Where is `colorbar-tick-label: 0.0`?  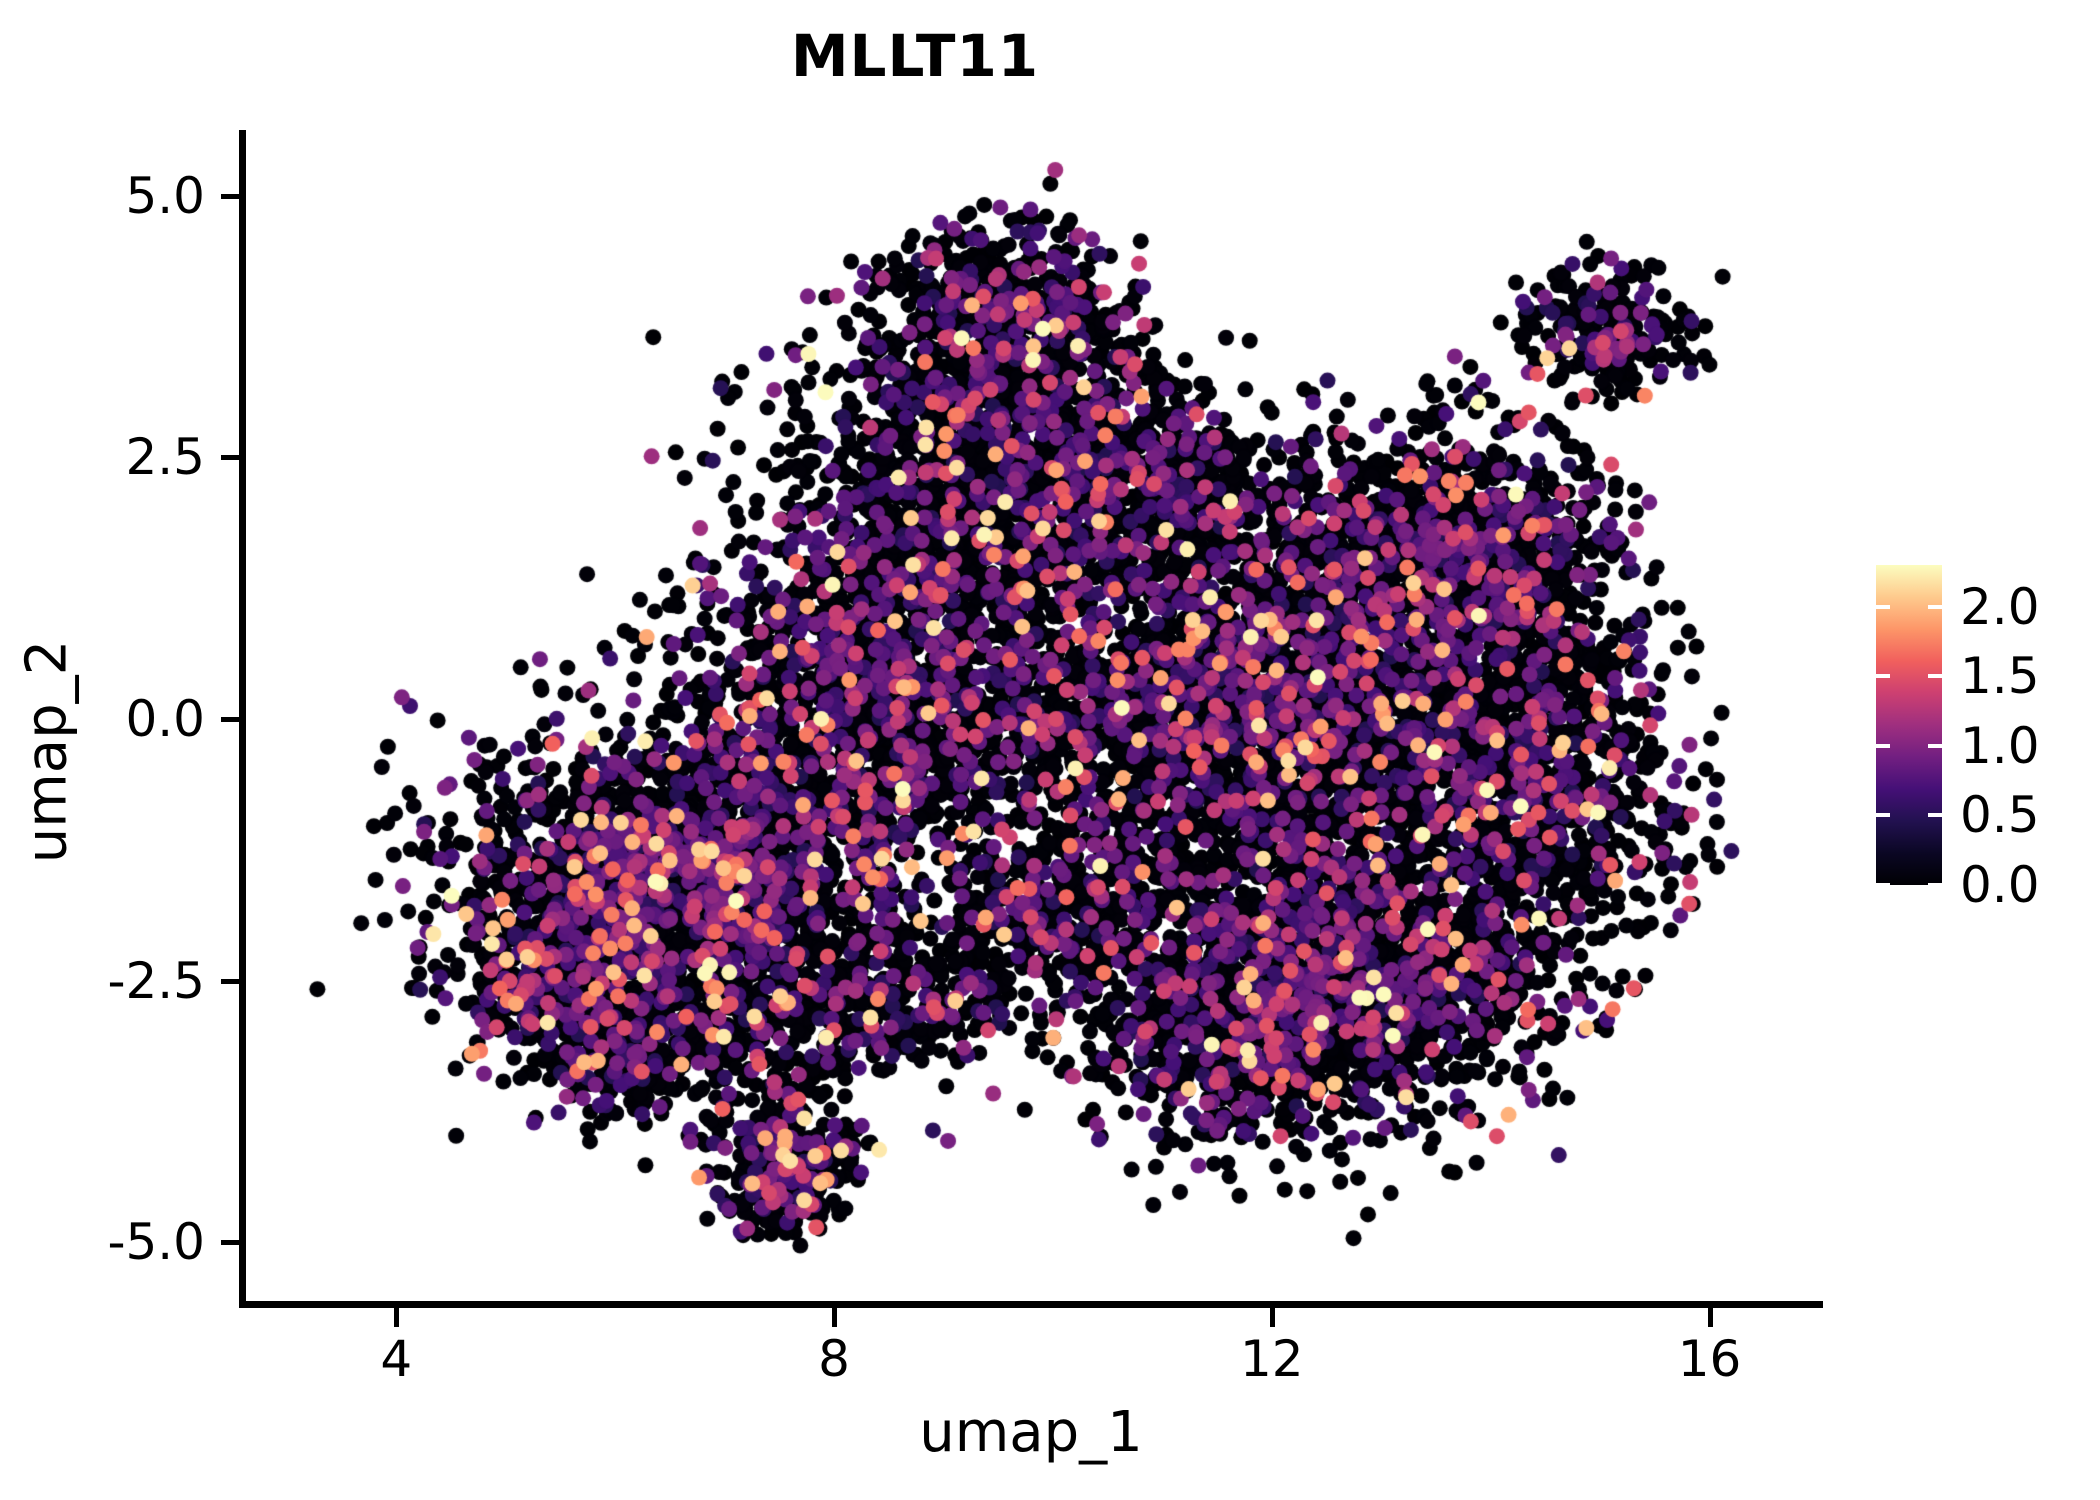 colorbar-tick-label: 0.0 is located at coordinates (2000, 885).